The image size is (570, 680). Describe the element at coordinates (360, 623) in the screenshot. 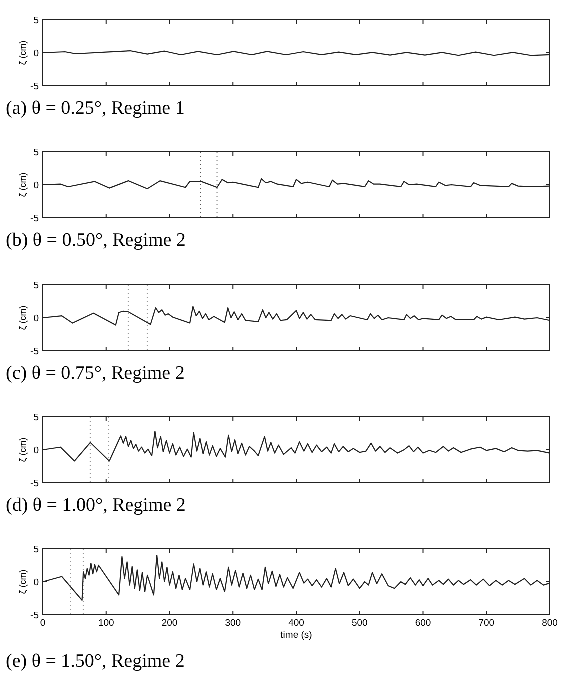

I see `x-tick-label: 500` at that location.